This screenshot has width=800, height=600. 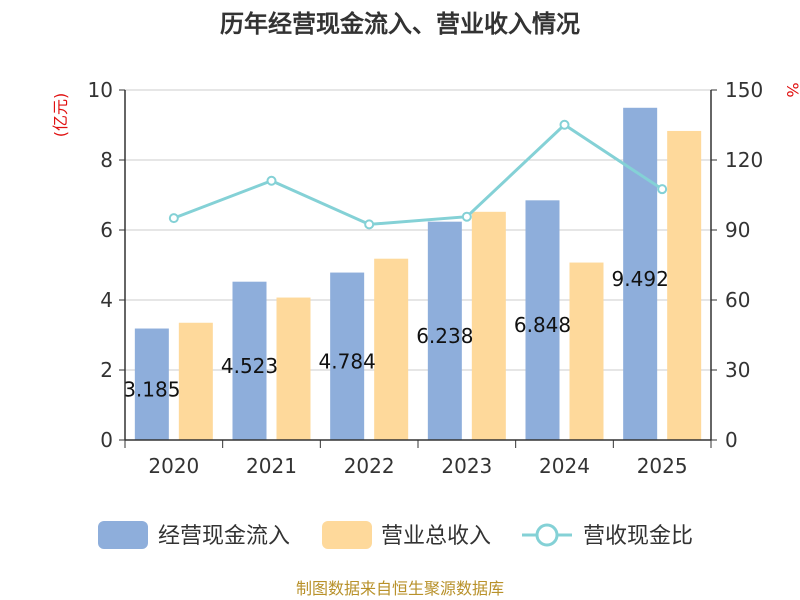 What do you see at coordinates (369, 466) in the screenshot?
I see `x-tick-label: 2022` at bounding box center [369, 466].